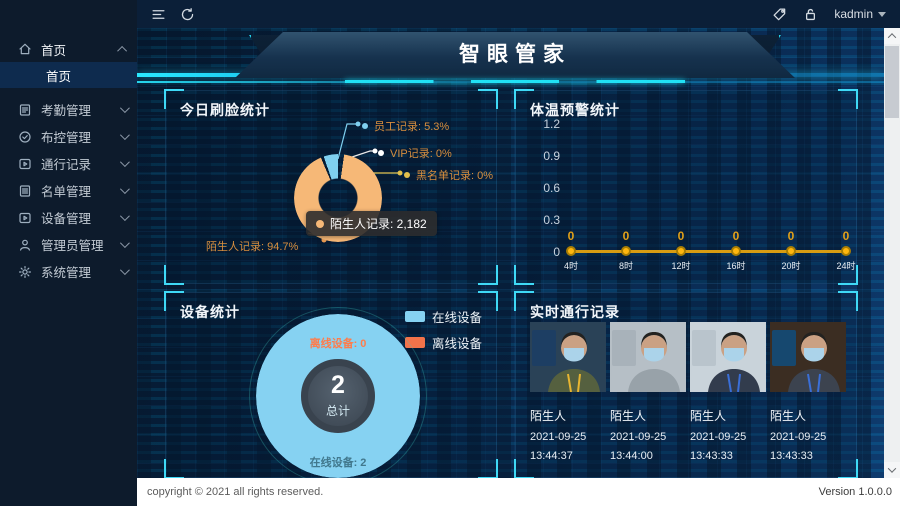 The width and height of the screenshot is (900, 506). I want to click on sidebar-item-admins: 管理员管理, so click(68, 244).